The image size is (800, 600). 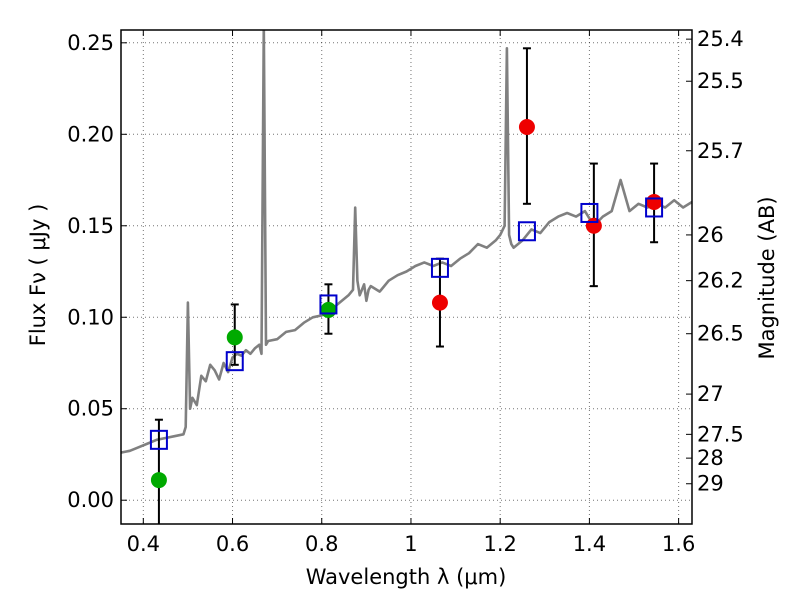 What do you see at coordinates (710, 484) in the screenshot?
I see `y-right-tick-label: 29` at bounding box center [710, 484].